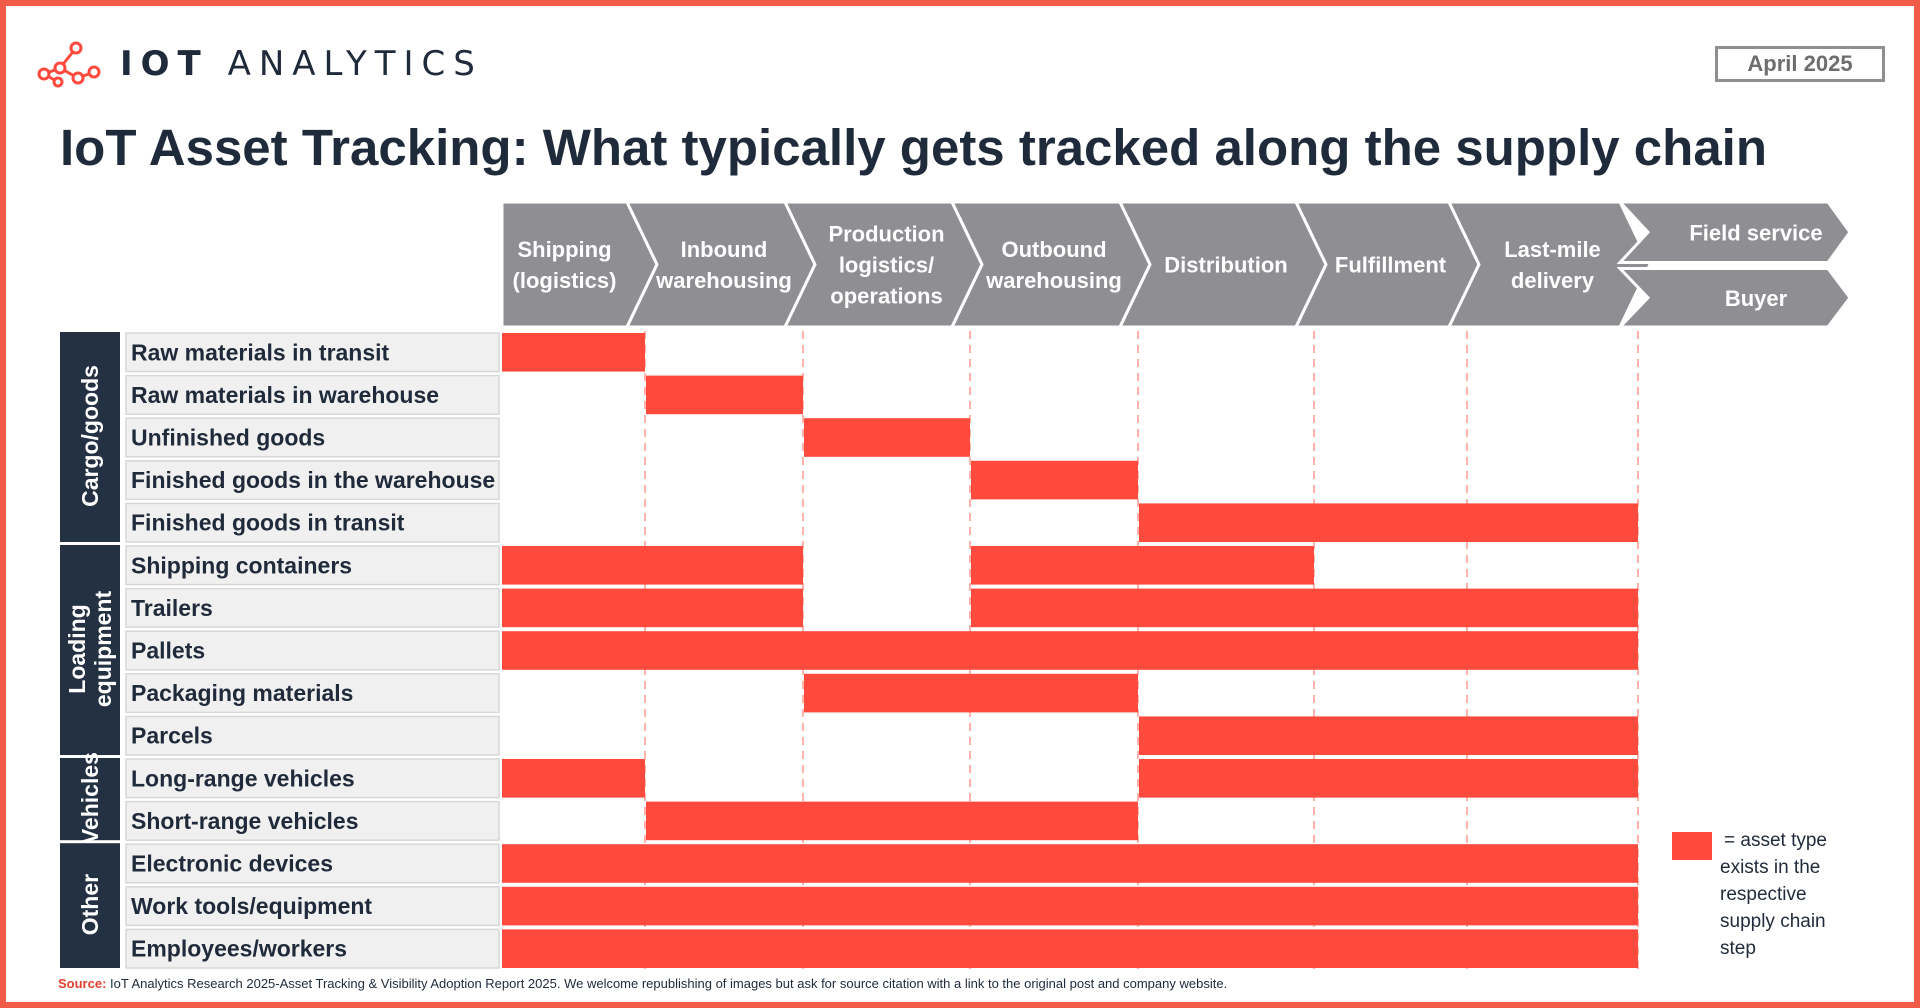  I want to click on cell-pallets-shipping-logistics, so click(574, 650).